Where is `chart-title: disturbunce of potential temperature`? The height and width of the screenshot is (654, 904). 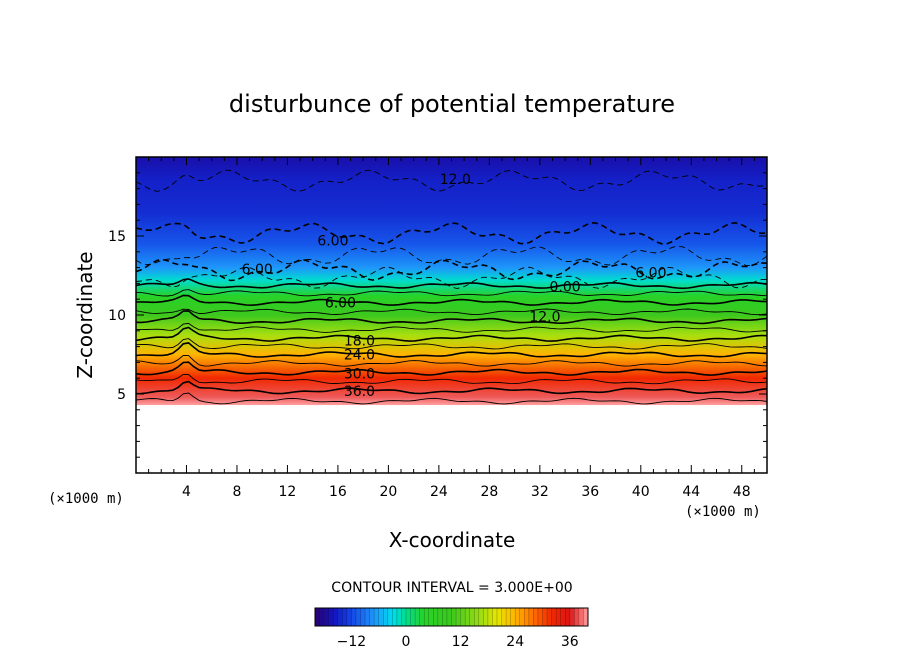
chart-title: disturbunce of potential temperature is located at coordinates (452, 104).